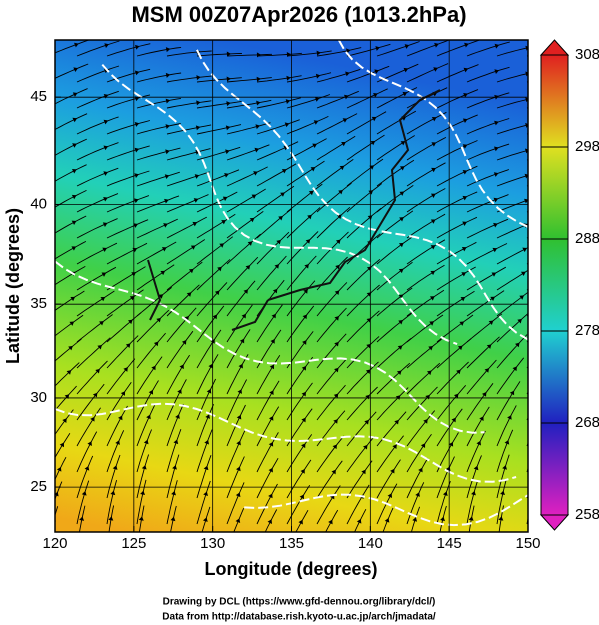  What do you see at coordinates (554, 285) in the screenshot?
I see `colorbar` at bounding box center [554, 285].